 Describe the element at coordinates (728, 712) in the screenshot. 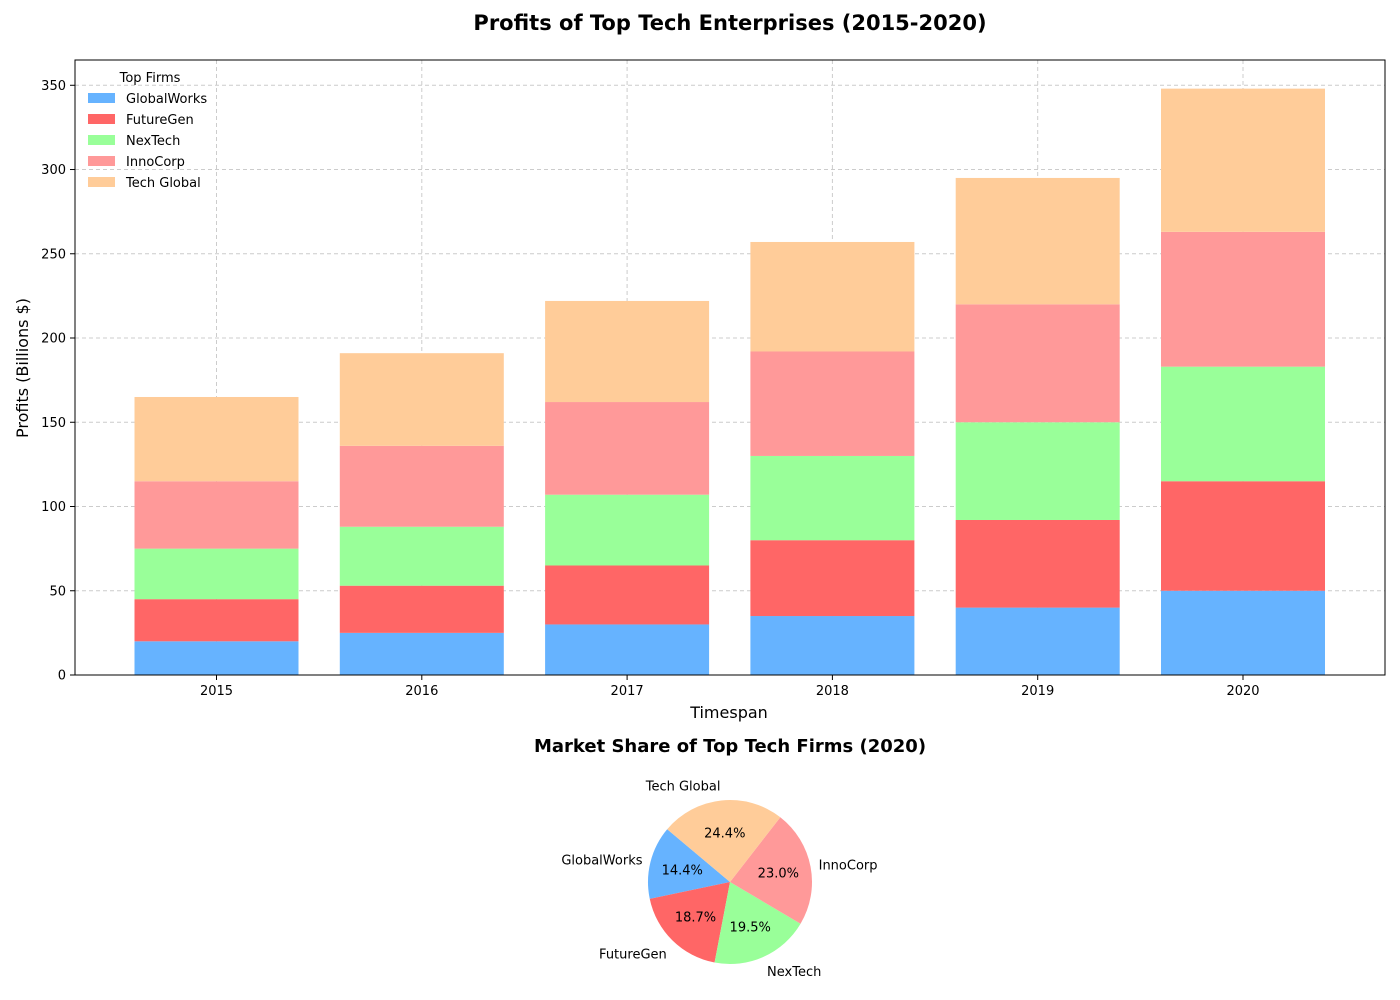

I see `x-axis-label: Timespan` at that location.